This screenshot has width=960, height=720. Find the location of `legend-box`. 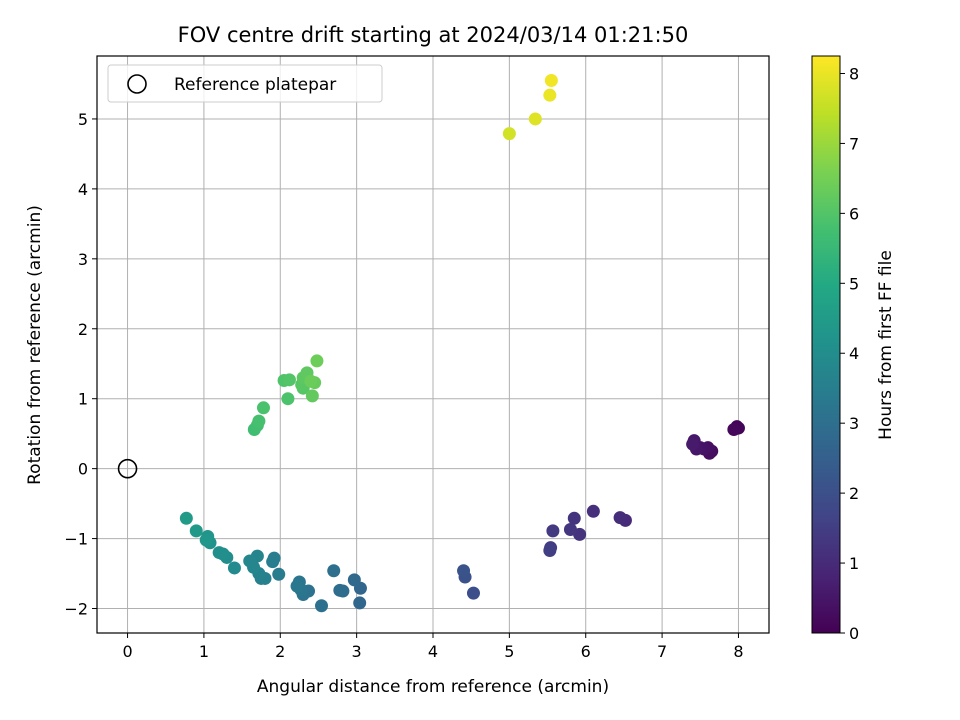

legend-box is located at coordinates (245, 83).